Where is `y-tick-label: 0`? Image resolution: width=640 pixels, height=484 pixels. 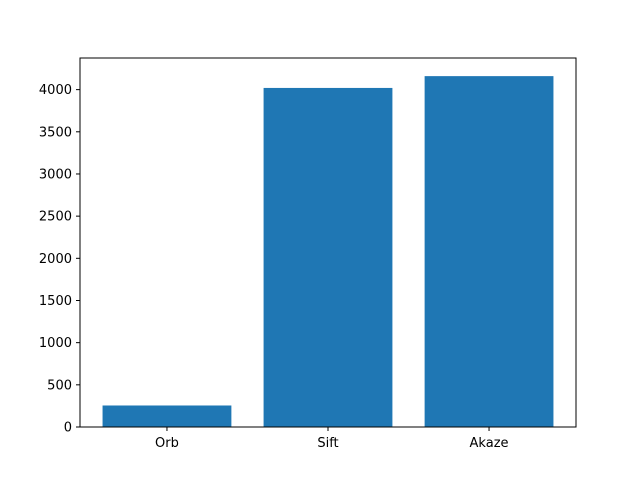
y-tick-label: 0 is located at coordinates (68, 428).